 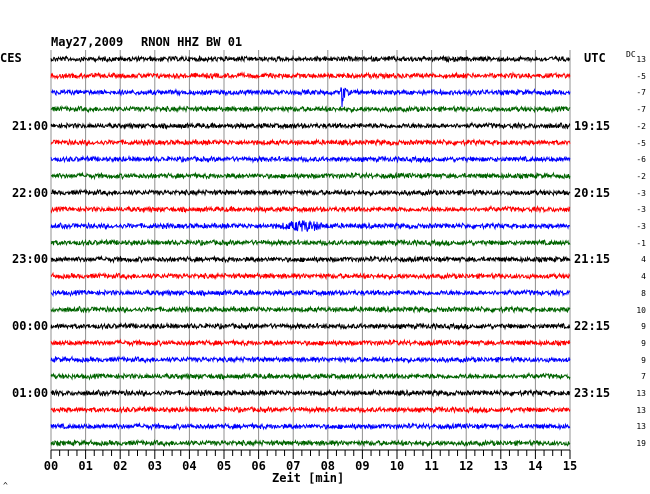 What do you see at coordinates (631, 54) in the screenshot?
I see `dc-label: DC` at bounding box center [631, 54].